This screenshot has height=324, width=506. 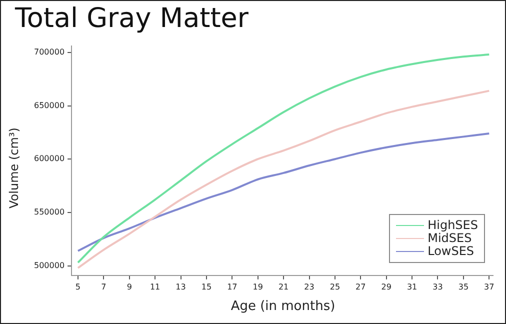 What do you see at coordinates (103, 287) in the screenshot?
I see `x-tick-label: 7` at bounding box center [103, 287].